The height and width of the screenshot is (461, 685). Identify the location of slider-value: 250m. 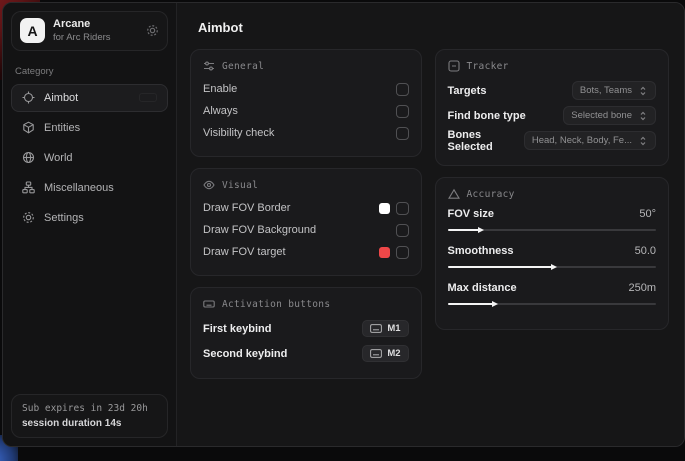
(642, 288).